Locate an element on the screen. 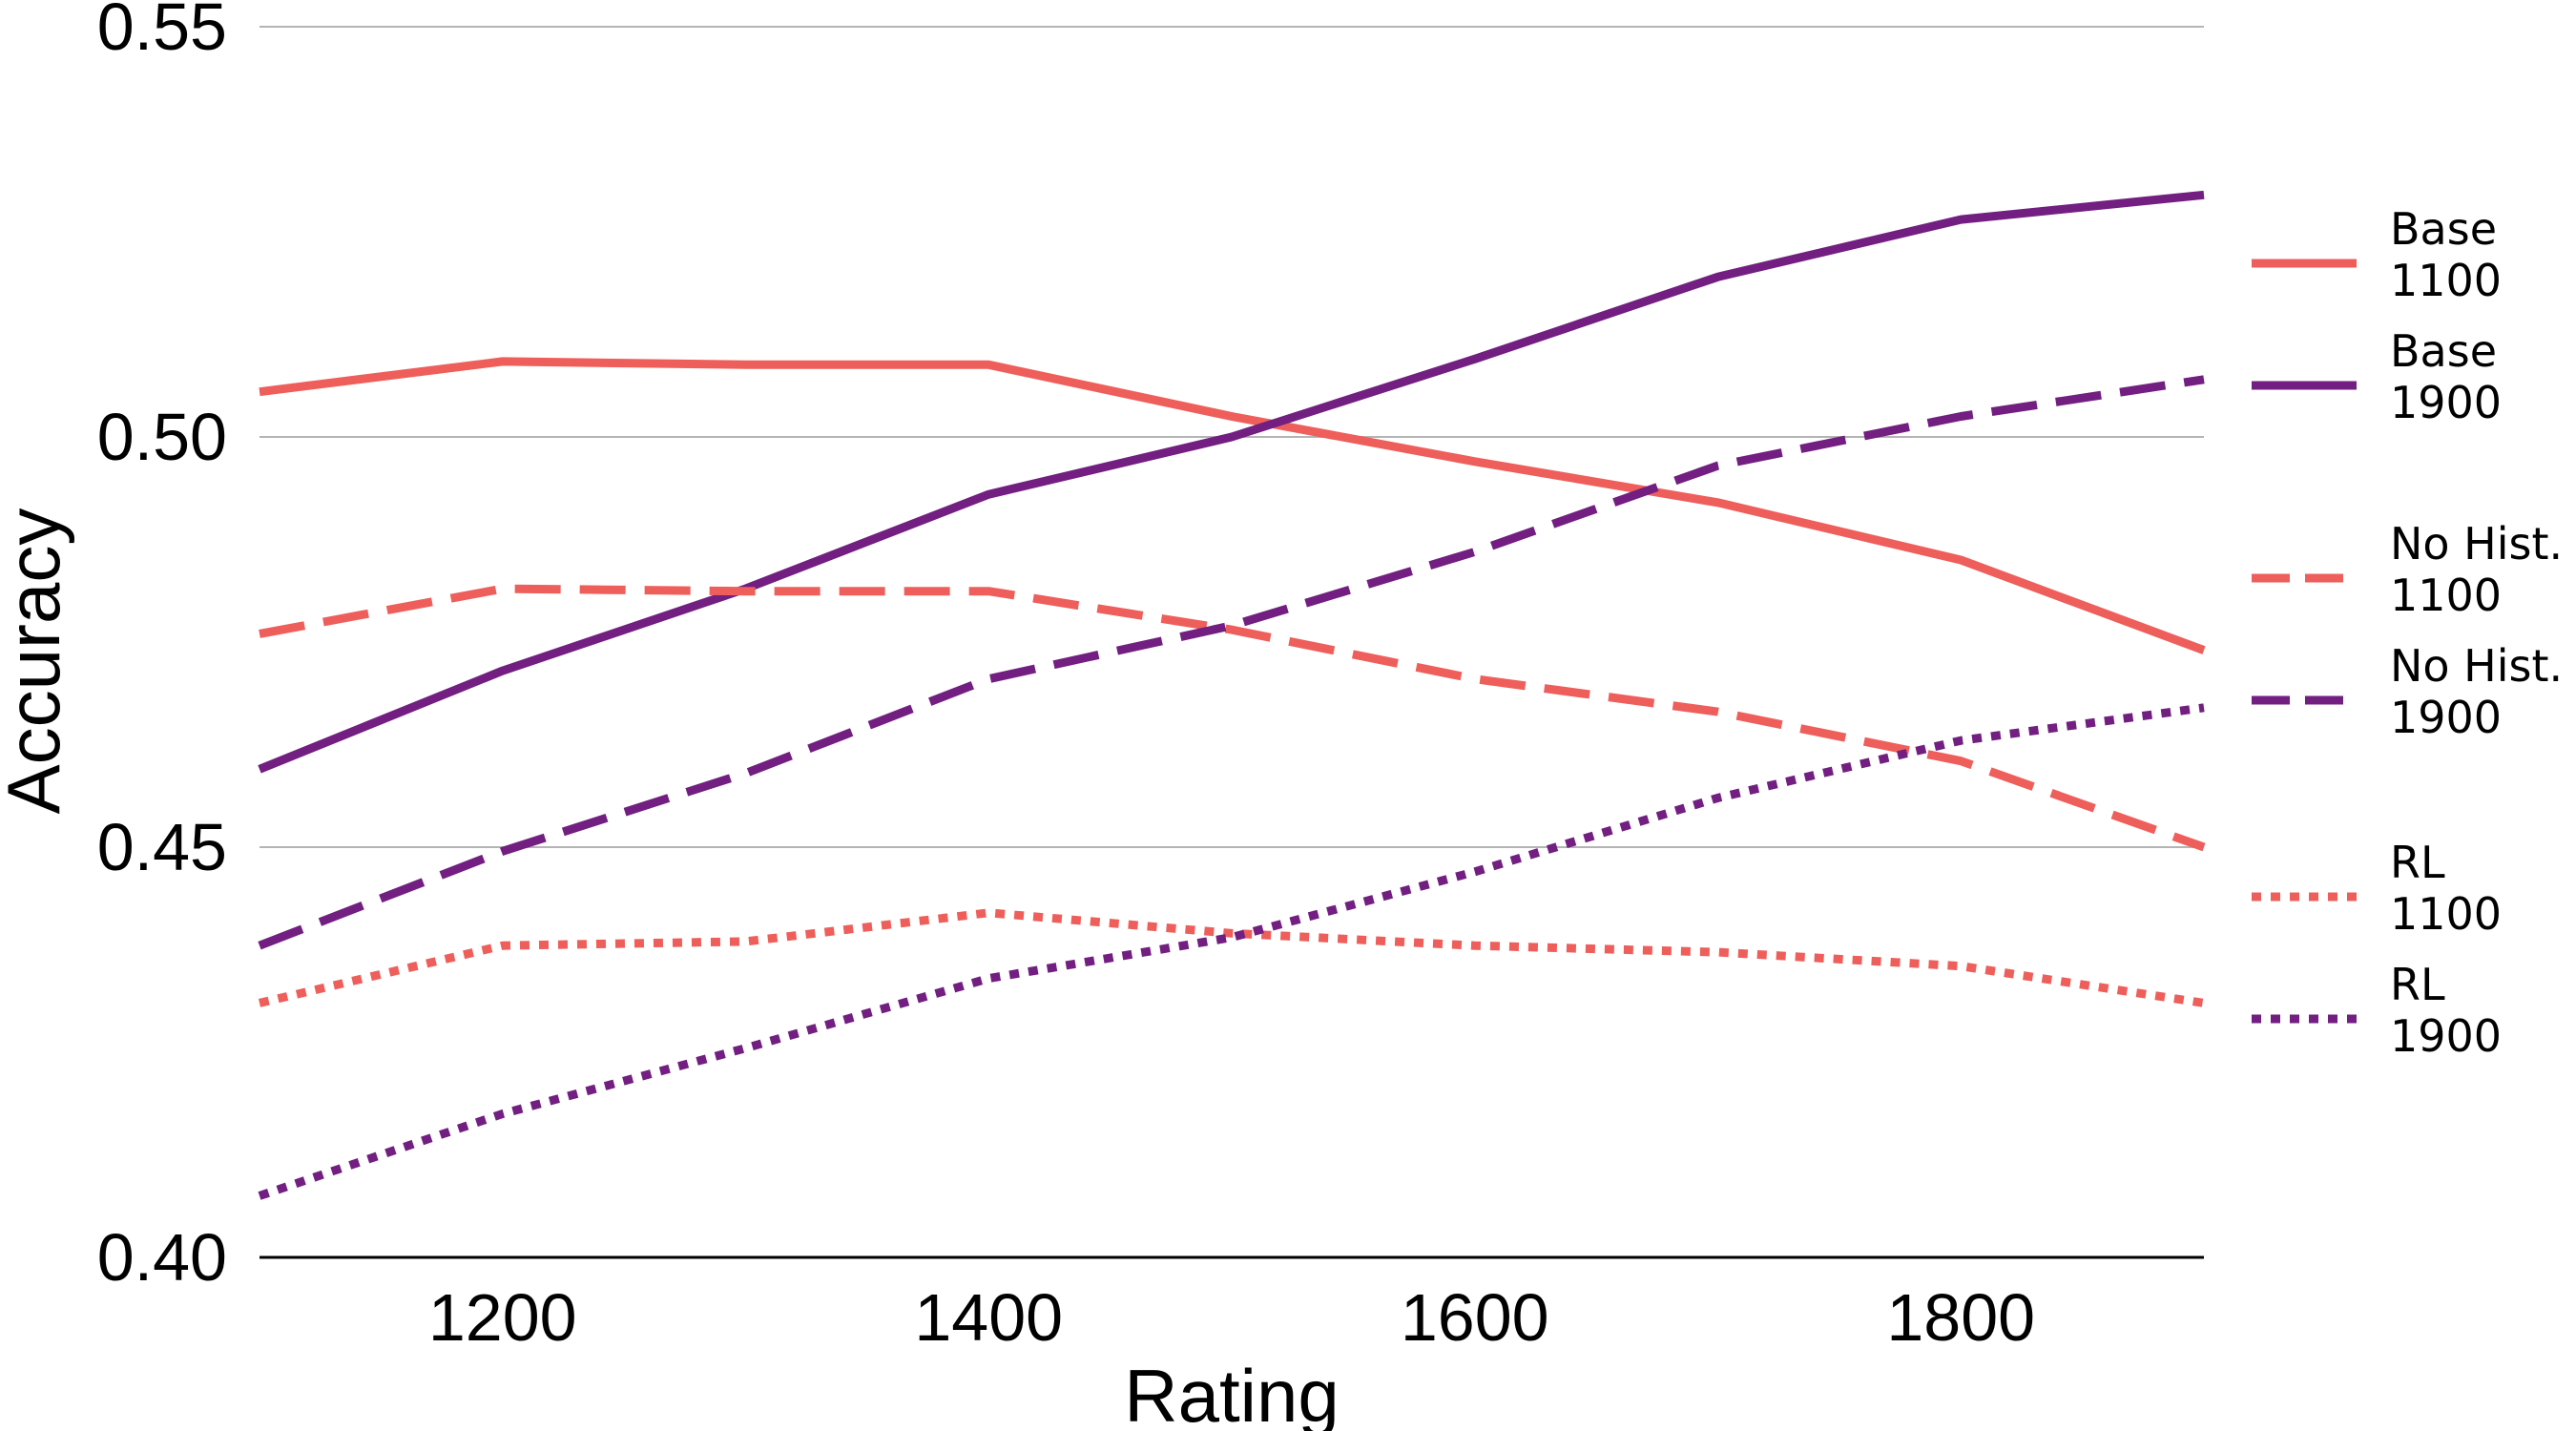 The width and height of the screenshot is (2576, 1431). y-tick-label: 0.40 is located at coordinates (162, 1257).